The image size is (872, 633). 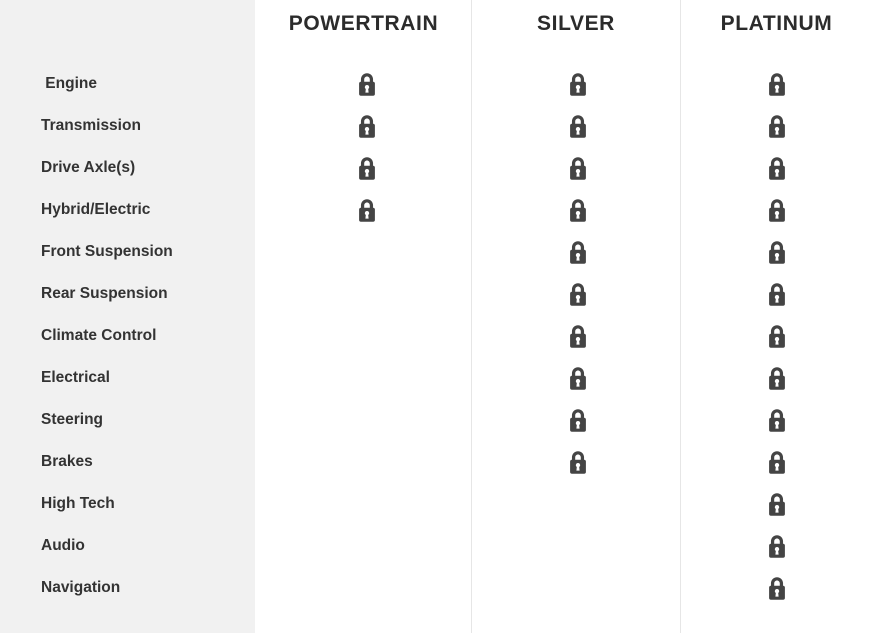 What do you see at coordinates (88, 167) in the screenshot?
I see `row-label: Drive Axle(s)` at bounding box center [88, 167].